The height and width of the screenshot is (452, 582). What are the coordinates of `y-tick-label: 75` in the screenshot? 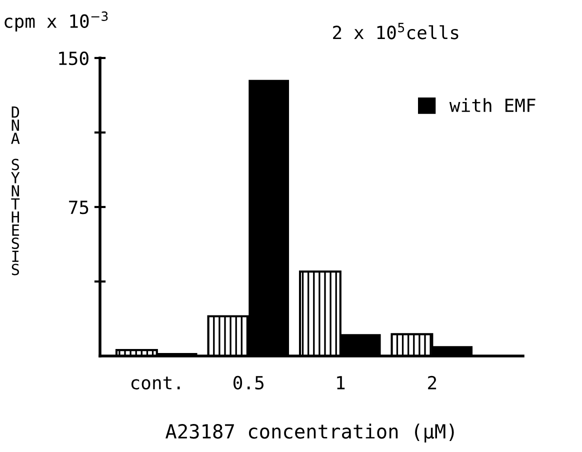 It's located at (78, 207).